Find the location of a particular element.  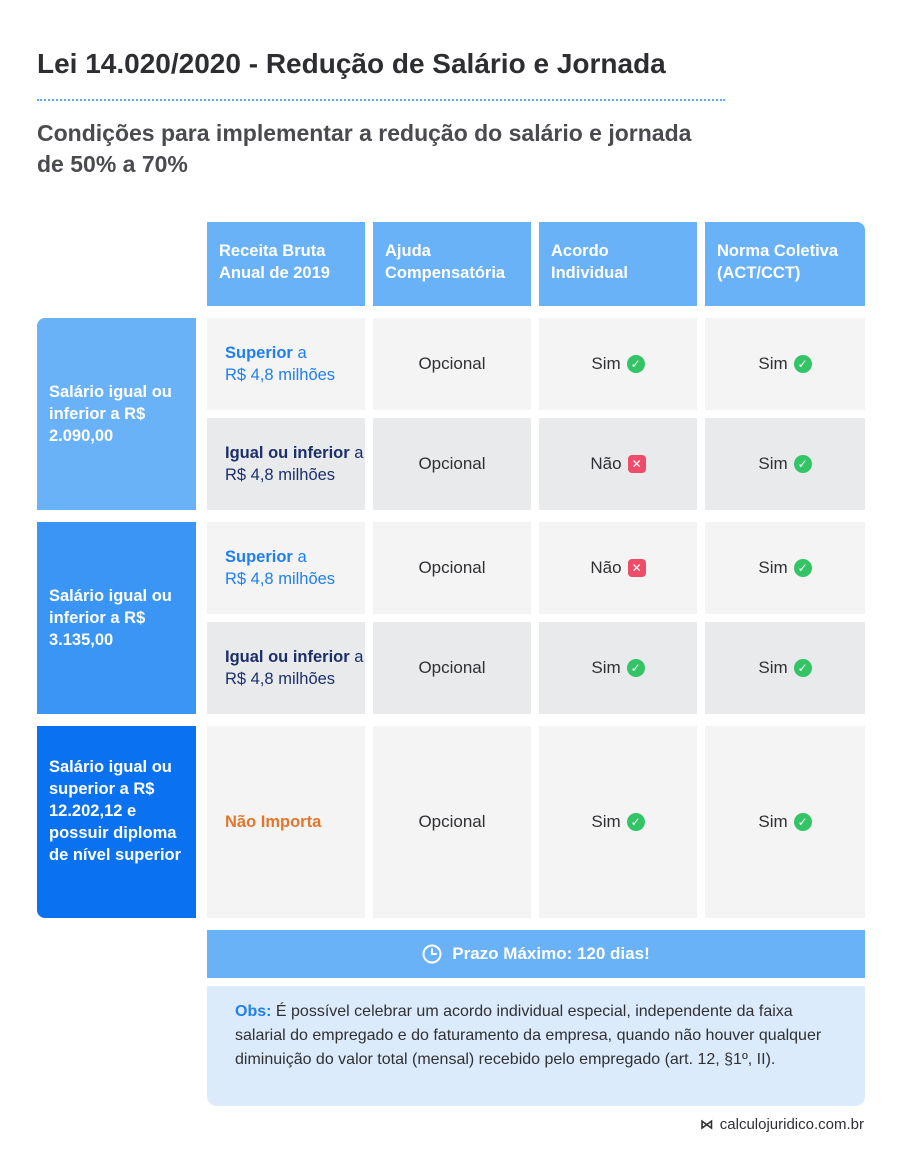

group-label-3135: Salário igual ou inferior a R$ 3.135,00 is located at coordinates (116, 618).